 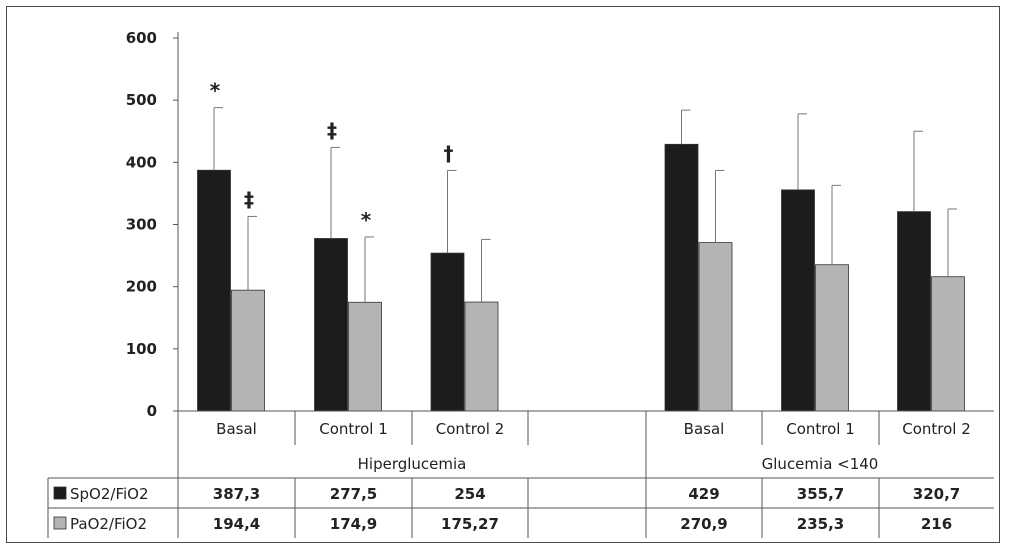 What do you see at coordinates (820, 464) in the screenshot?
I see `group-label: Glucemia <140` at bounding box center [820, 464].